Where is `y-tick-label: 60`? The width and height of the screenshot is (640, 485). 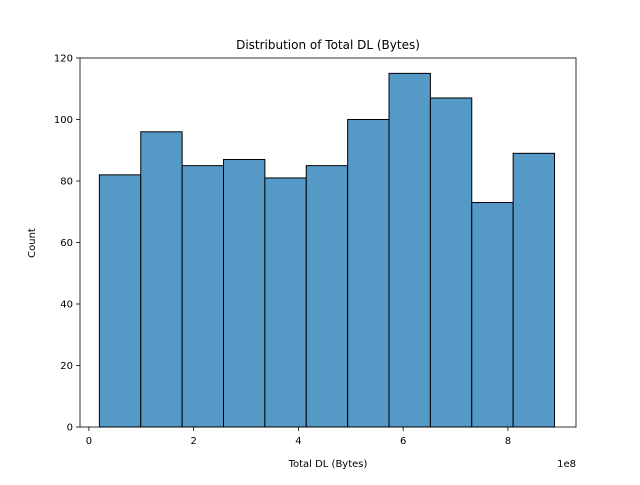
y-tick-label: 60 is located at coordinates (66, 243).